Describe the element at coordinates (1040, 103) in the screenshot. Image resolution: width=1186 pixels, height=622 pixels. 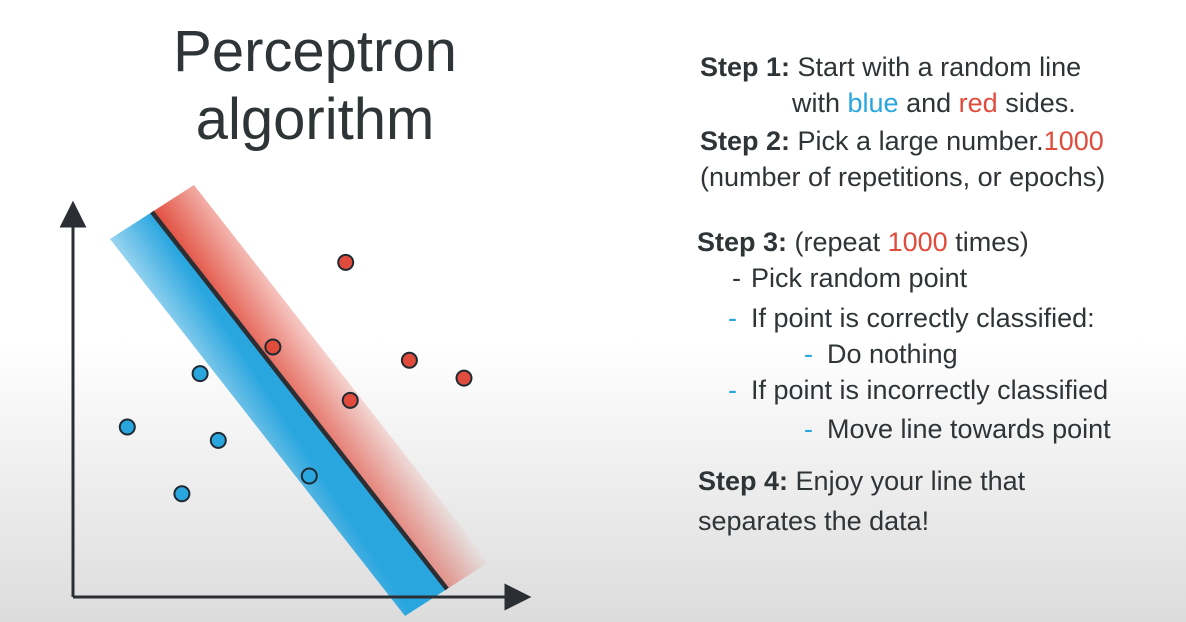
I see `step1-sides: sides.` at that location.